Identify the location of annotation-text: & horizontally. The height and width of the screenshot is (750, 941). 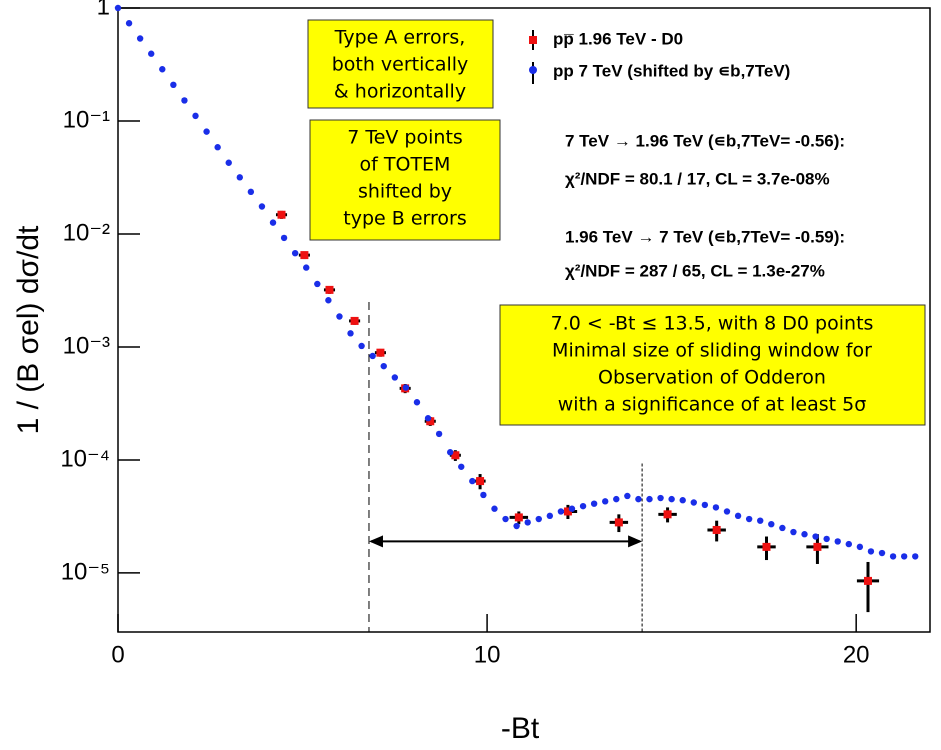
(400, 92).